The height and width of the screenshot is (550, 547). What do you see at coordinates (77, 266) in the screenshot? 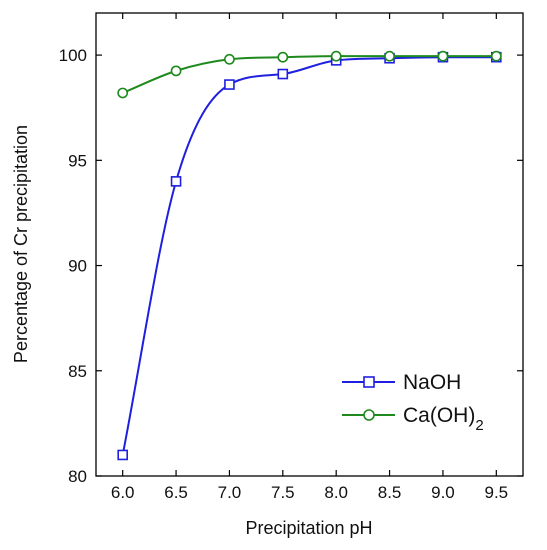
I see `y-tick-label: 90` at bounding box center [77, 266].